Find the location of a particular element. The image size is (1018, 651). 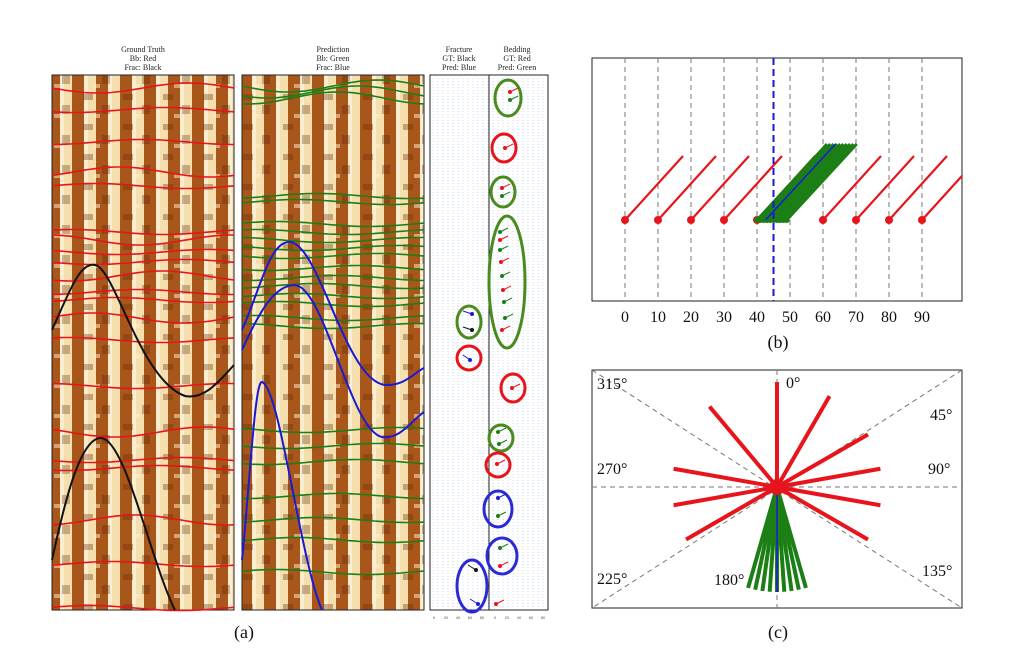

fracture-gt-label: GT: Black is located at coordinates (458, 58).